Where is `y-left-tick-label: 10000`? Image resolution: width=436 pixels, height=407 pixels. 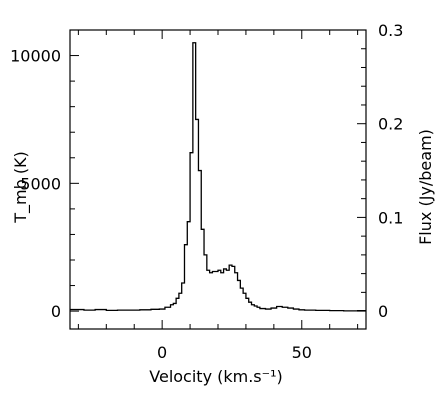
y-left-tick-label: 10000 is located at coordinates (35, 56).